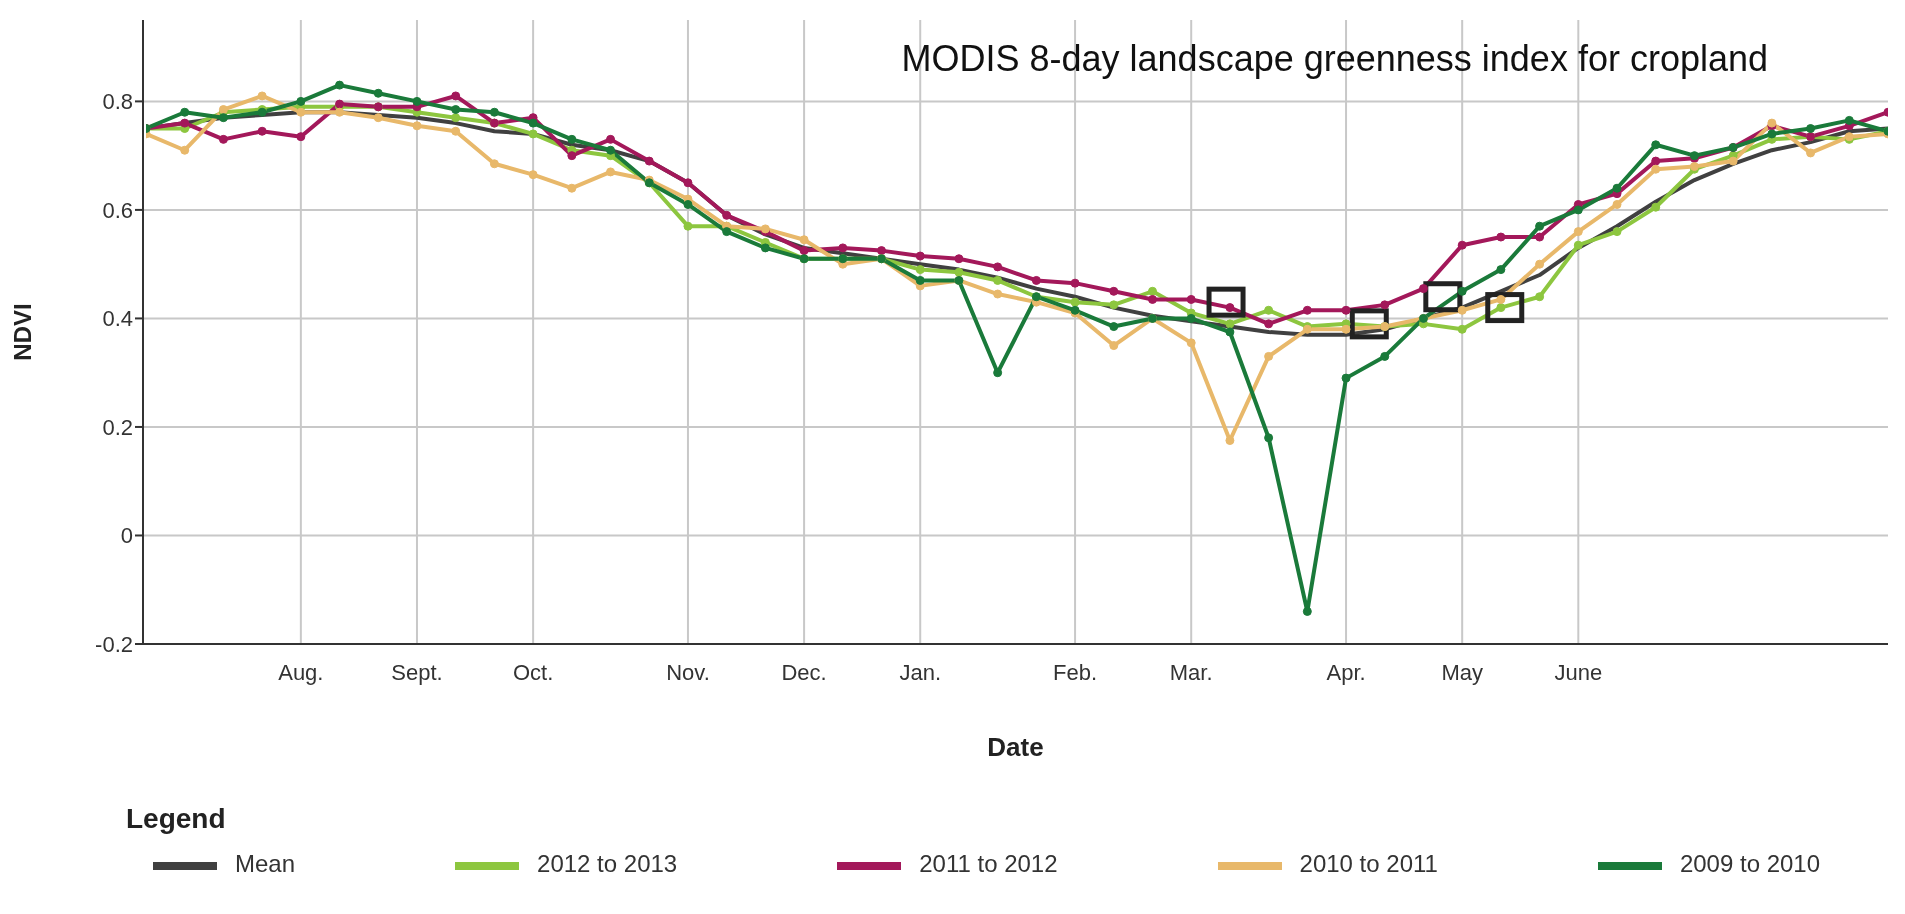 This screenshot has width=1905, height=914. I want to click on x-tick-label: Nov., so click(688, 672).